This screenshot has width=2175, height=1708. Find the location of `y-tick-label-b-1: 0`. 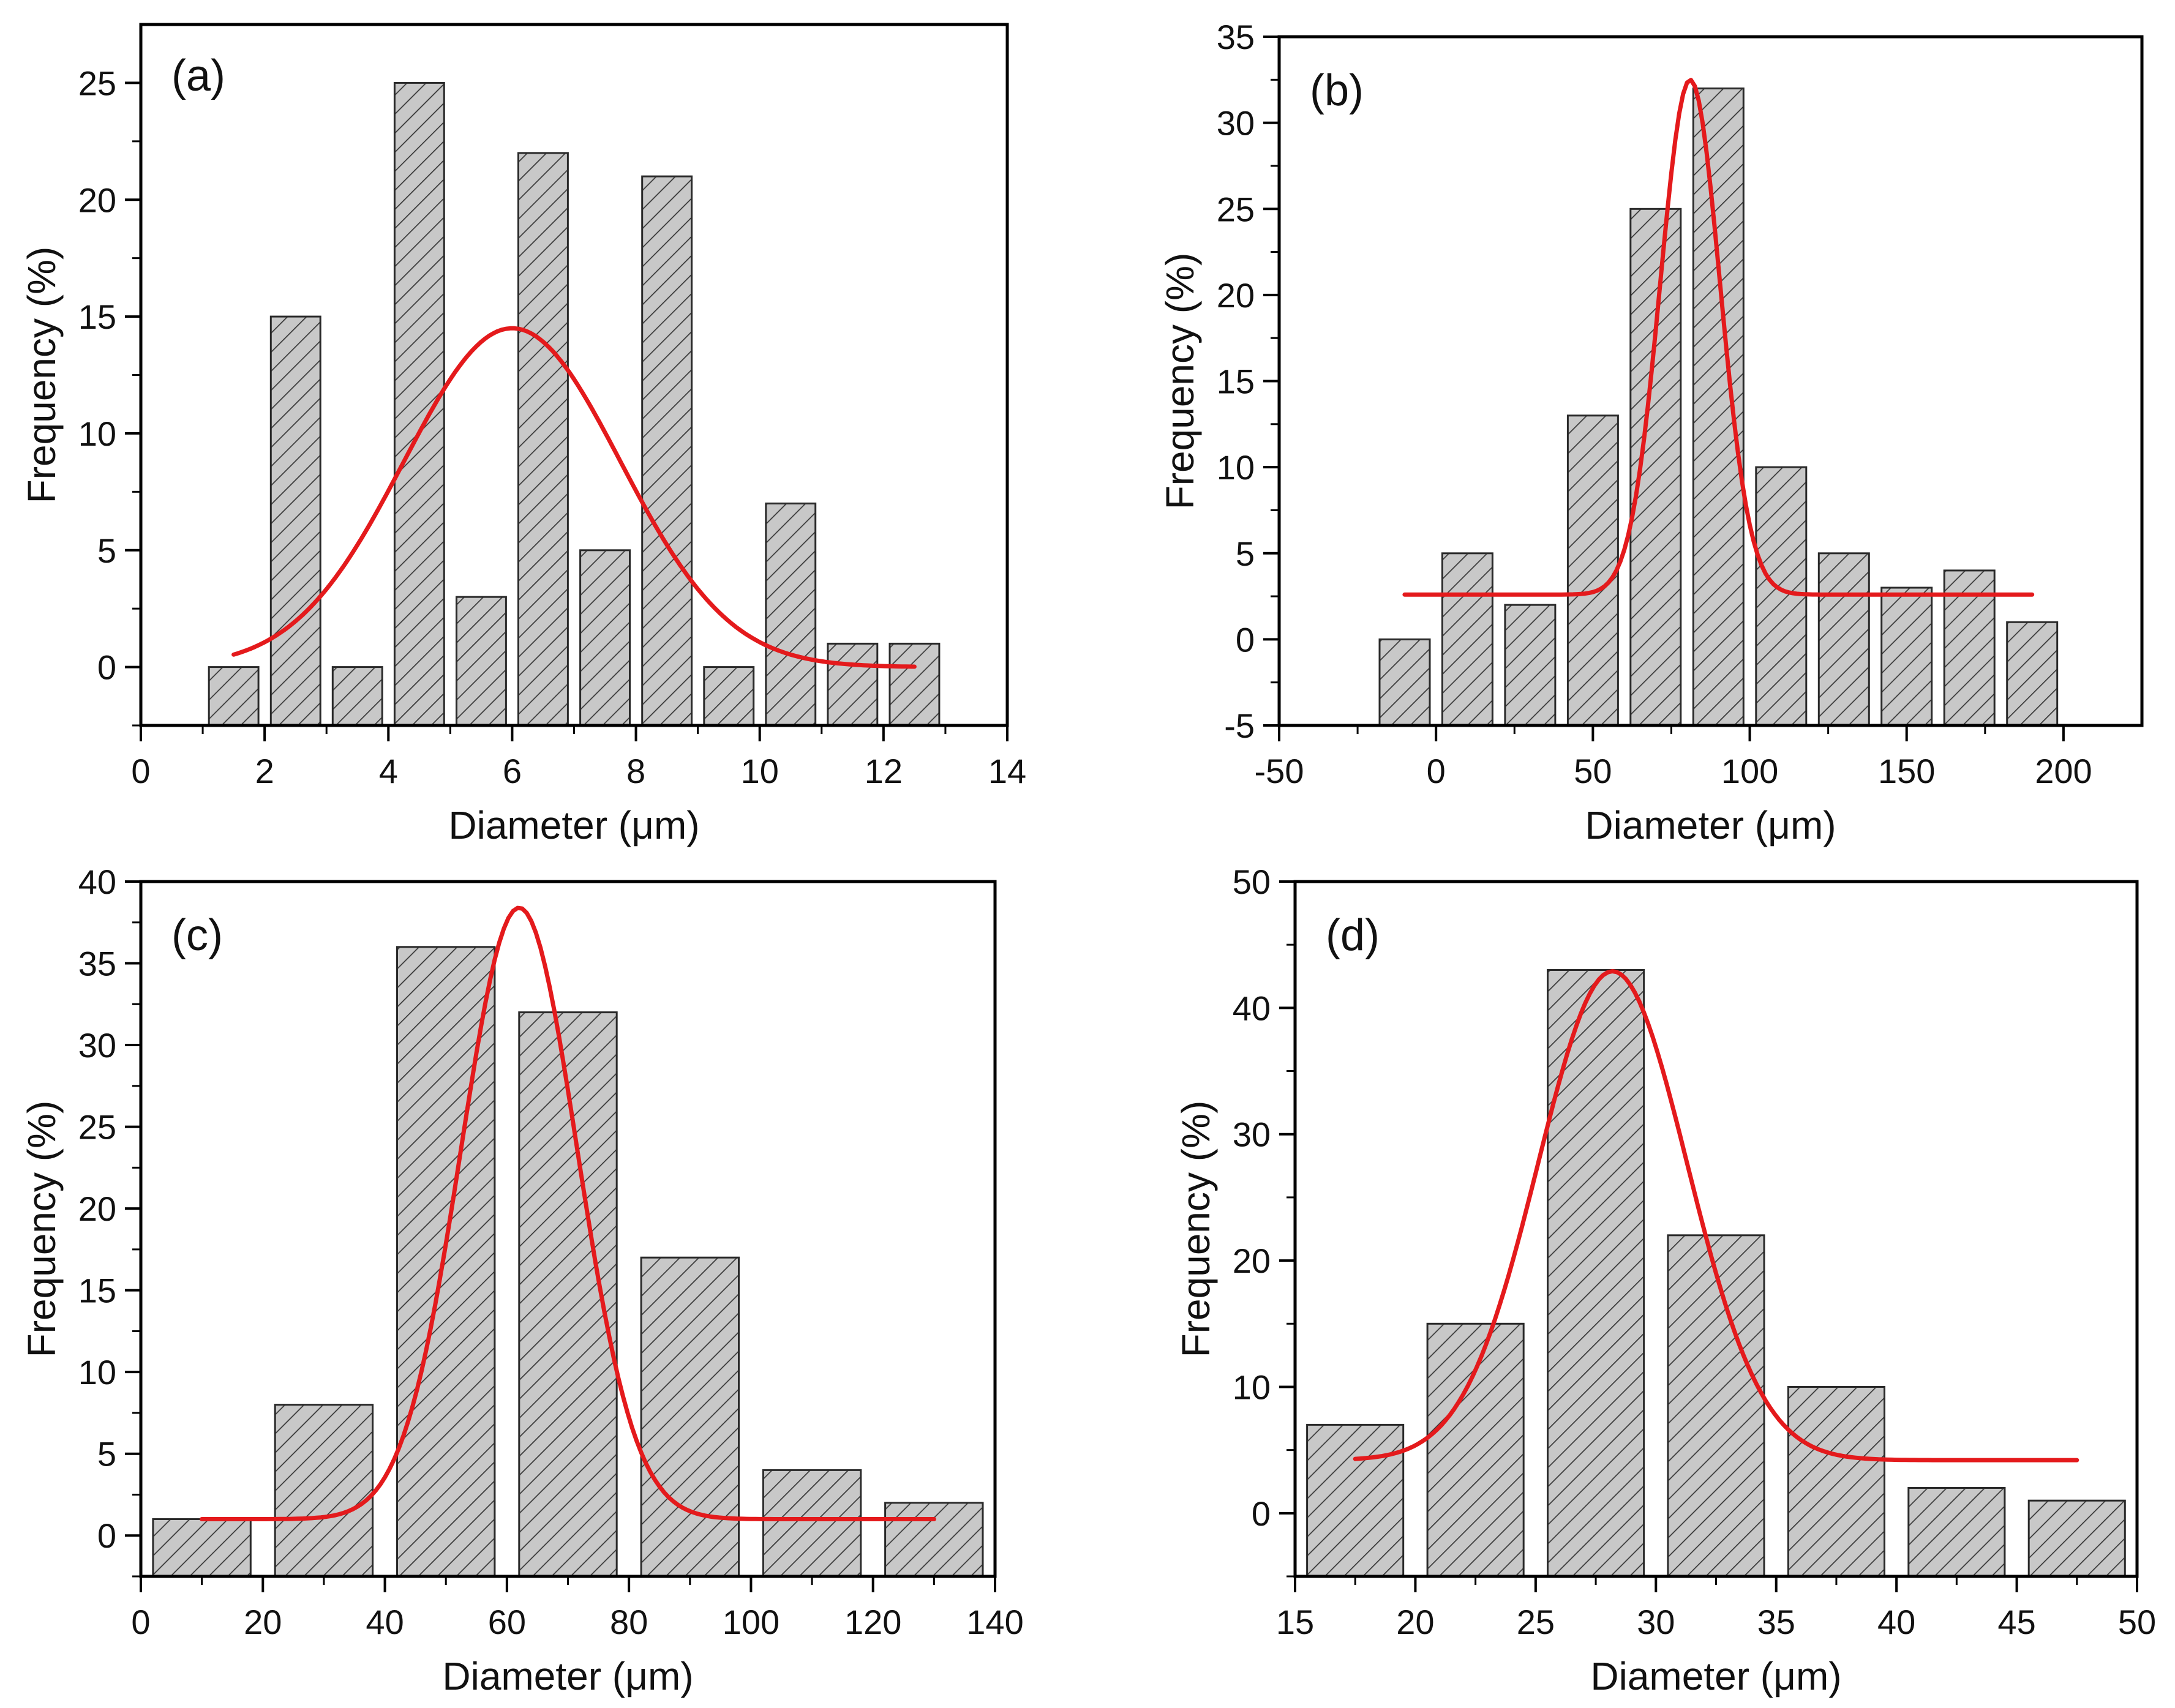

y-tick-label-b-1: 0 is located at coordinates (1245, 639).